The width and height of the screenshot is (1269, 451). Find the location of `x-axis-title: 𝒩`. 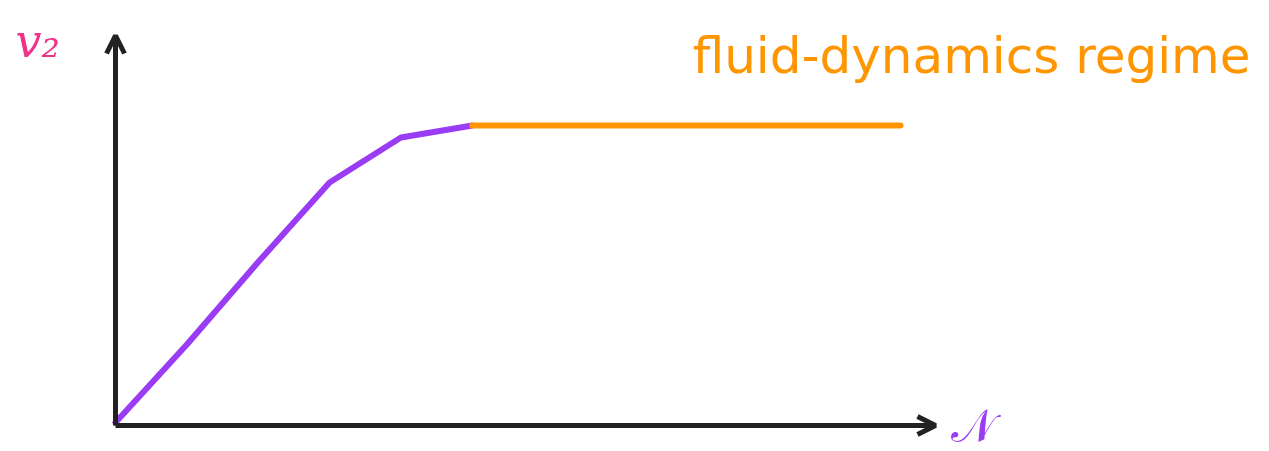

x-axis-title: 𝒩 is located at coordinates (976, 424).